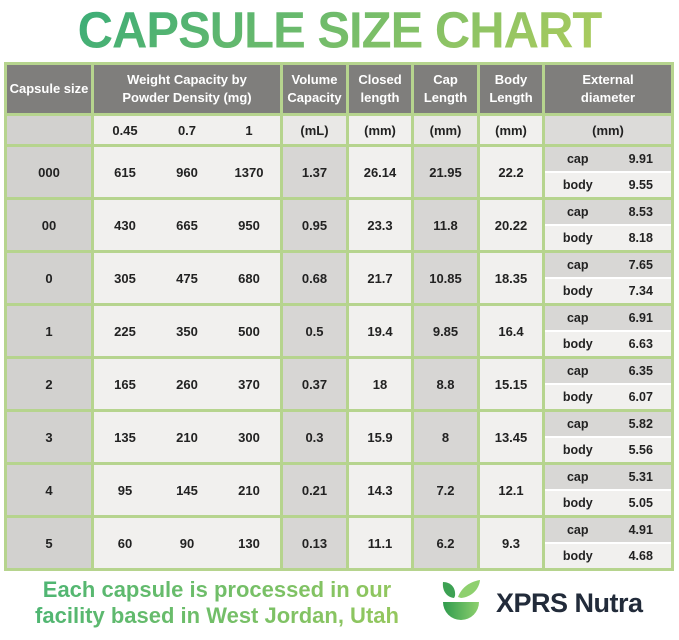 This screenshot has width=679, height=640. Describe the element at coordinates (608, 89) in the screenshot. I see `col-header-external-diameter: External diameter` at that location.